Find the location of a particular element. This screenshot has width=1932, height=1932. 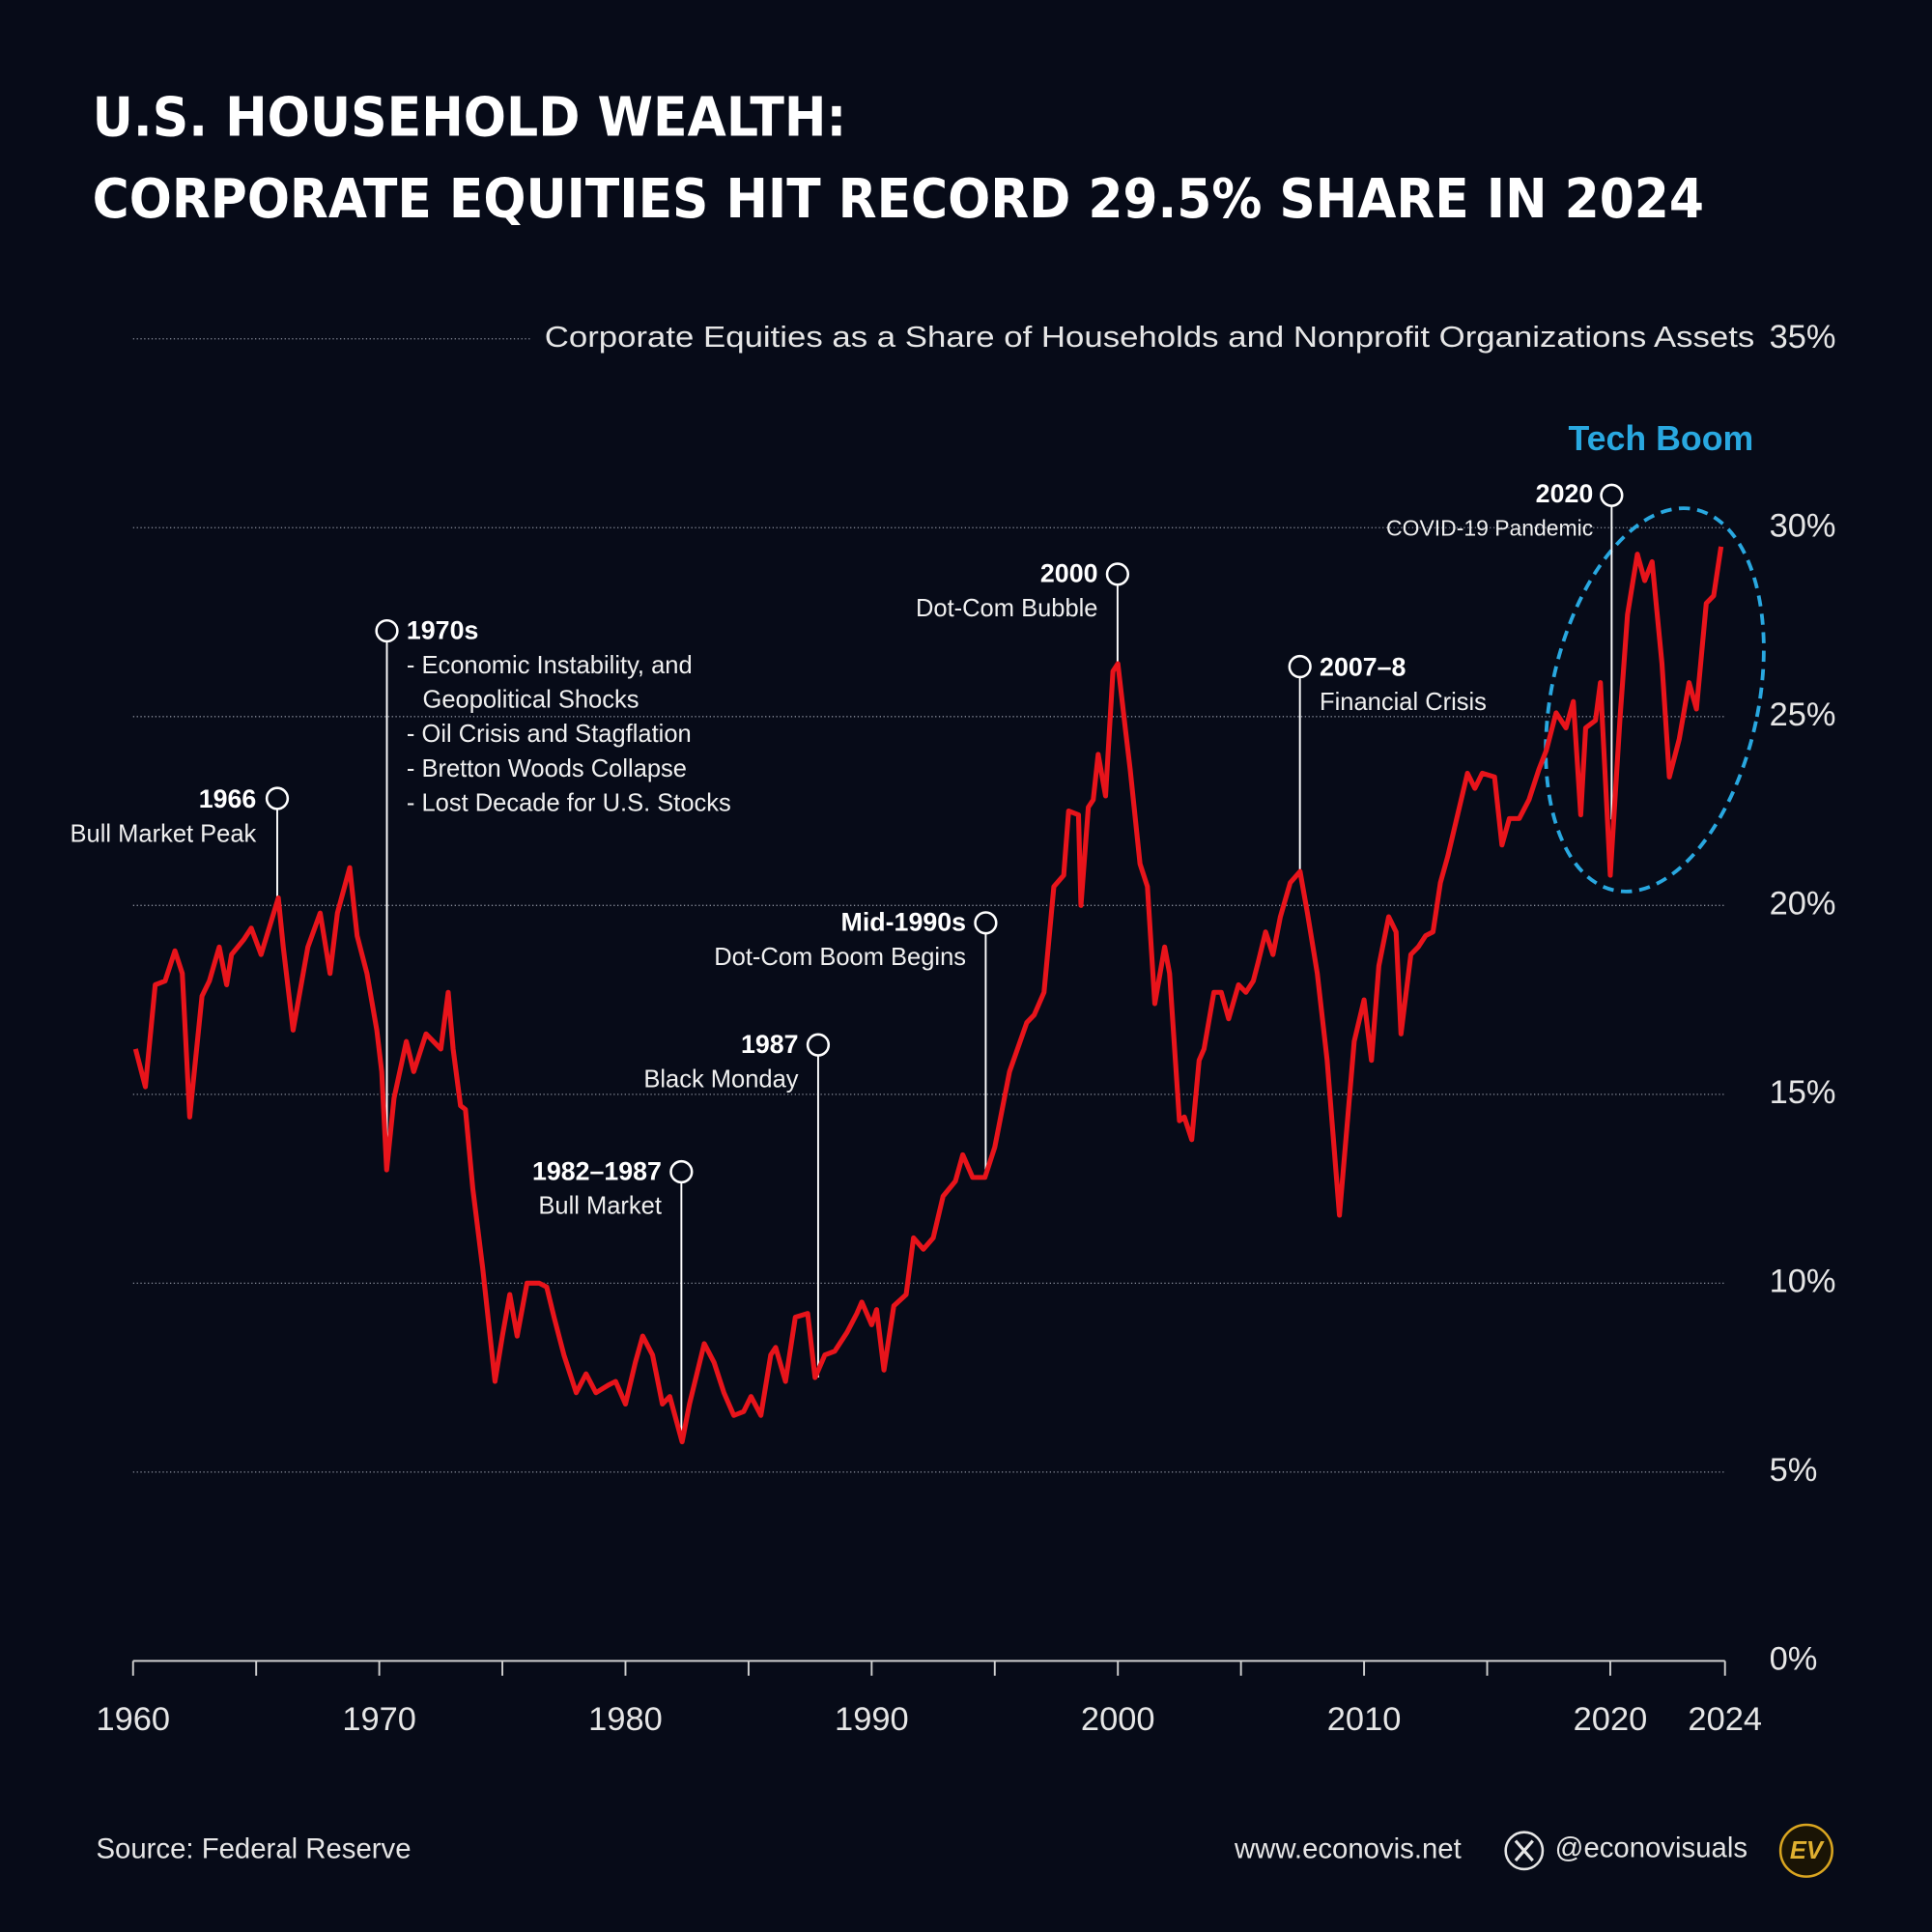

annotation-text: Bull Market is located at coordinates (600, 1206).